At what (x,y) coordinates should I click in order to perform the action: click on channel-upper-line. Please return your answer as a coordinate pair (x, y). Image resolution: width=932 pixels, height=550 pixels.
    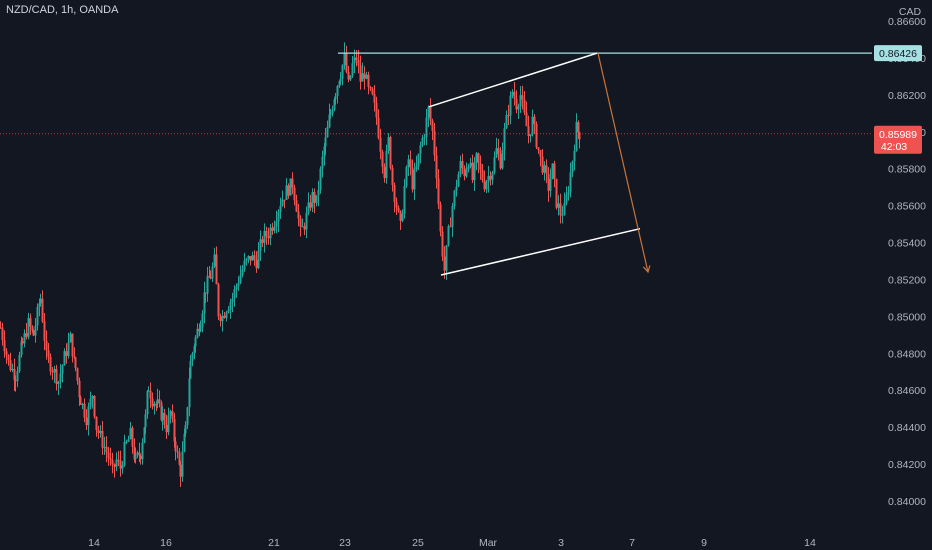
    Looking at the image, I should click on (513, 80).